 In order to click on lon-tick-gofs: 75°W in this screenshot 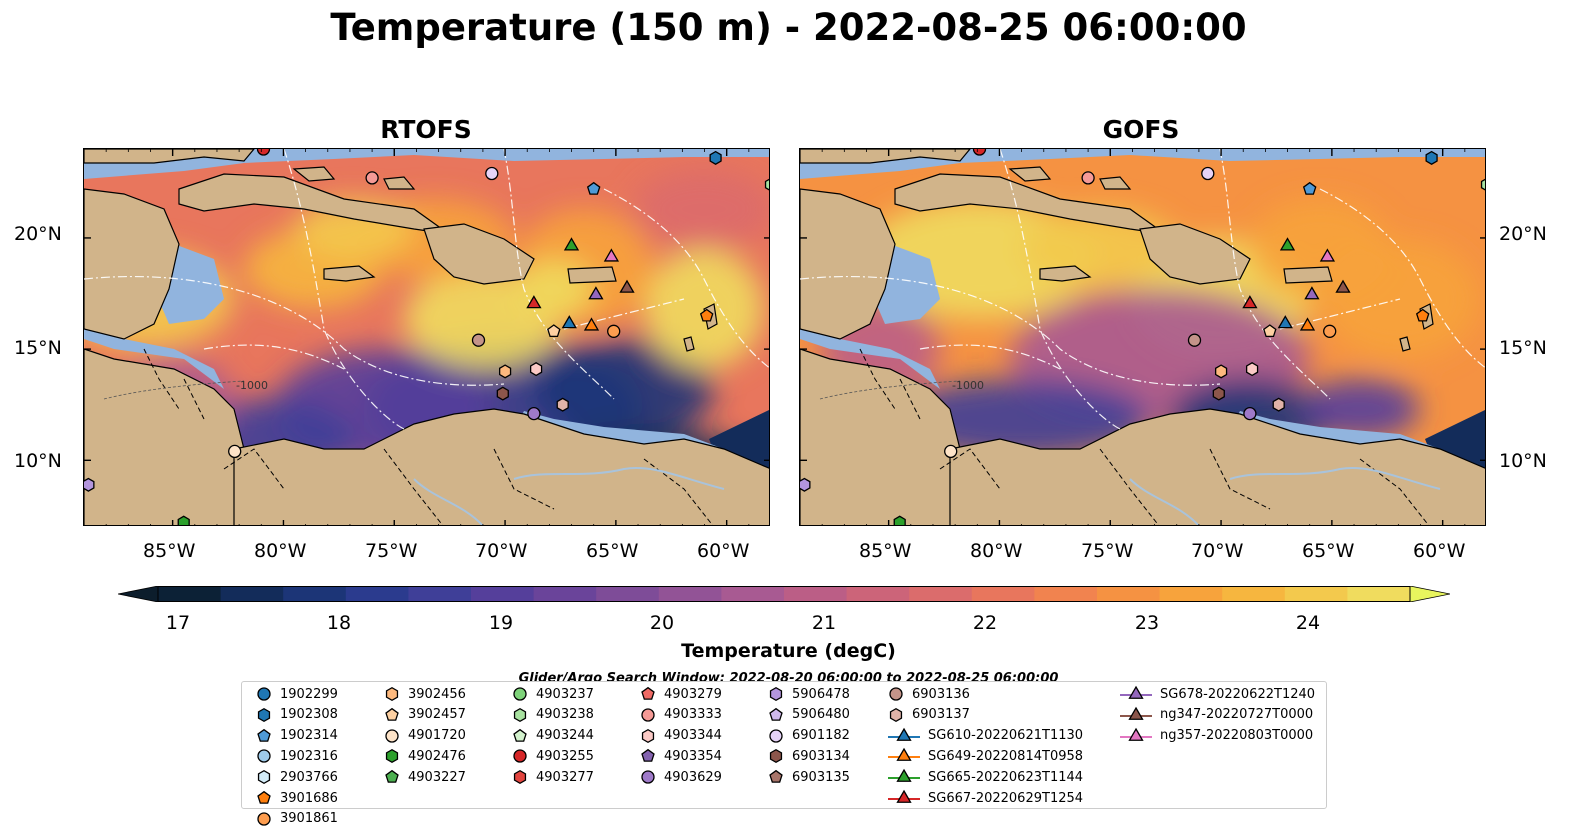, I will do `click(1107, 551)`.